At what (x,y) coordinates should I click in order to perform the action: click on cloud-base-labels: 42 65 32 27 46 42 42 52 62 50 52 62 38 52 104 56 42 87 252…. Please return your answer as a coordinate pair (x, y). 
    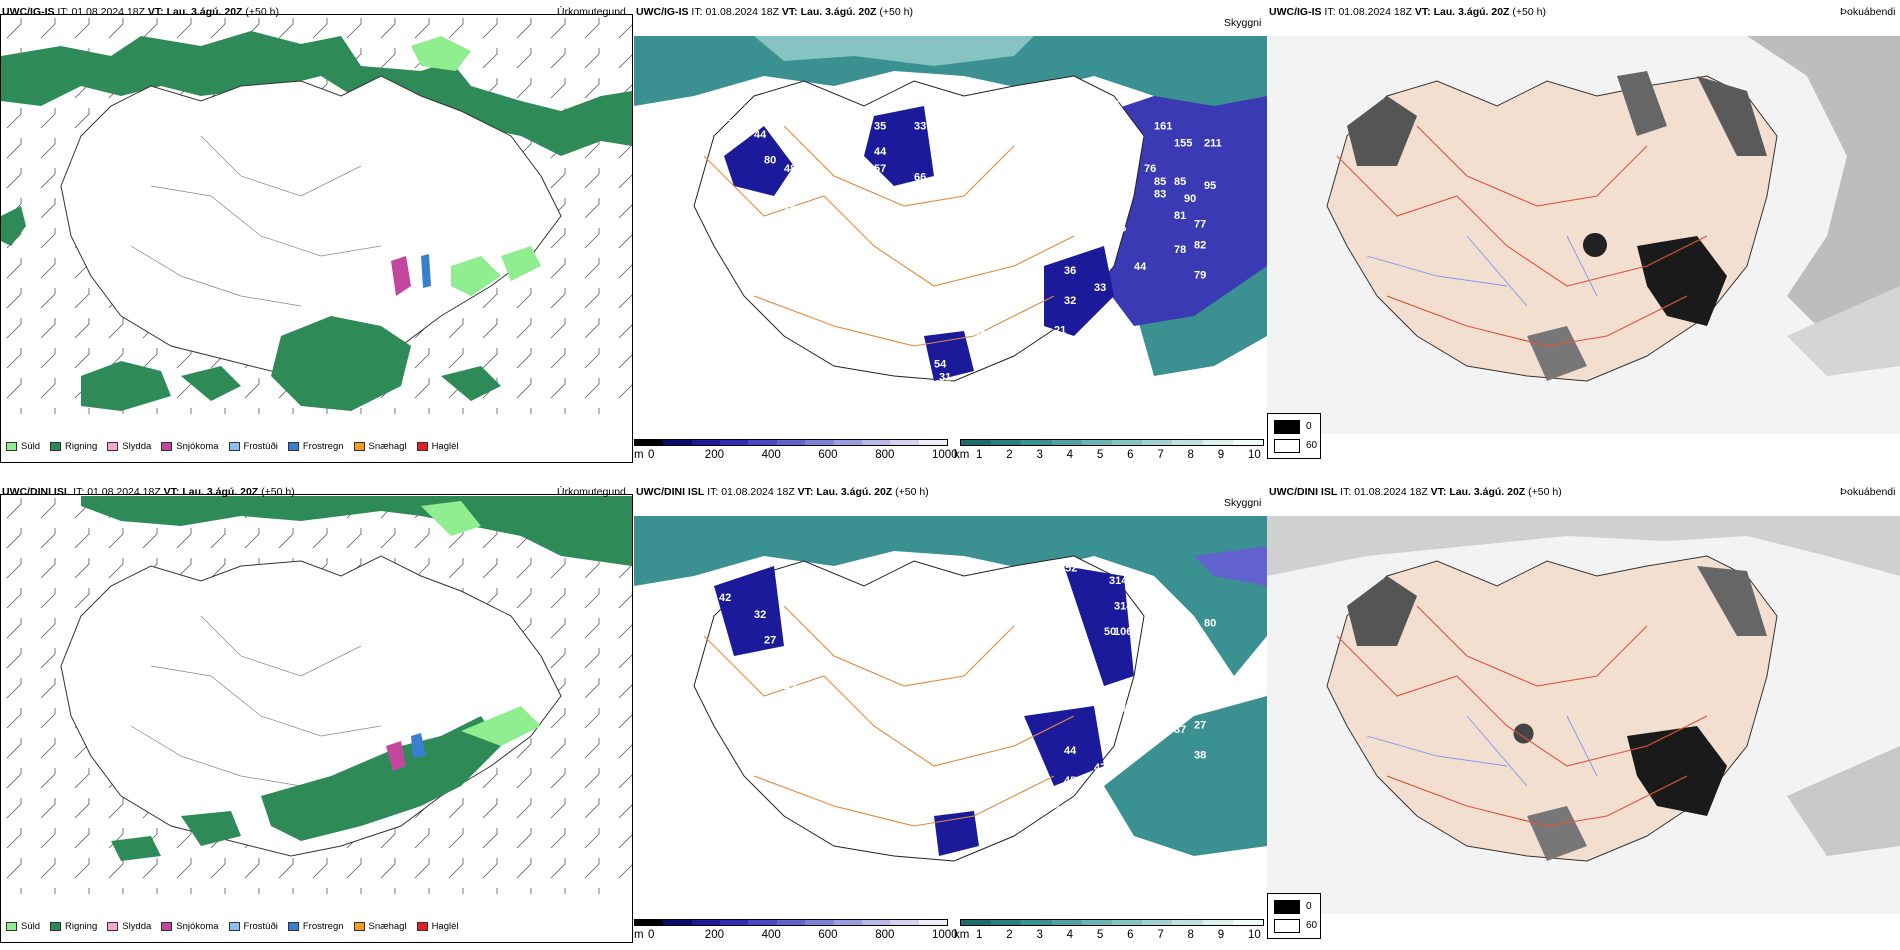
    Looking at the image, I should click on (950, 689).